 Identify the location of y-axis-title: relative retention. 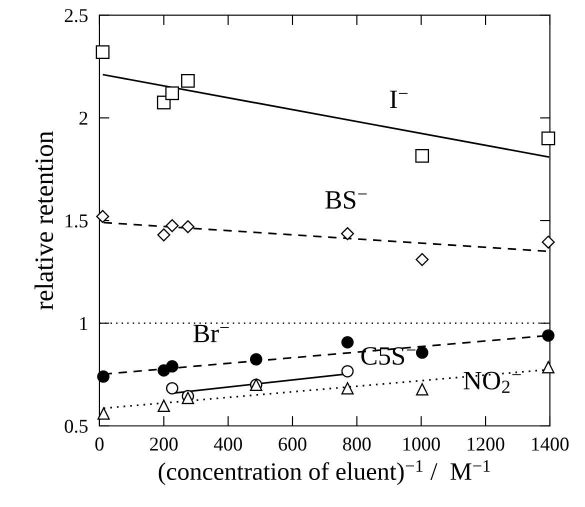
(44, 220).